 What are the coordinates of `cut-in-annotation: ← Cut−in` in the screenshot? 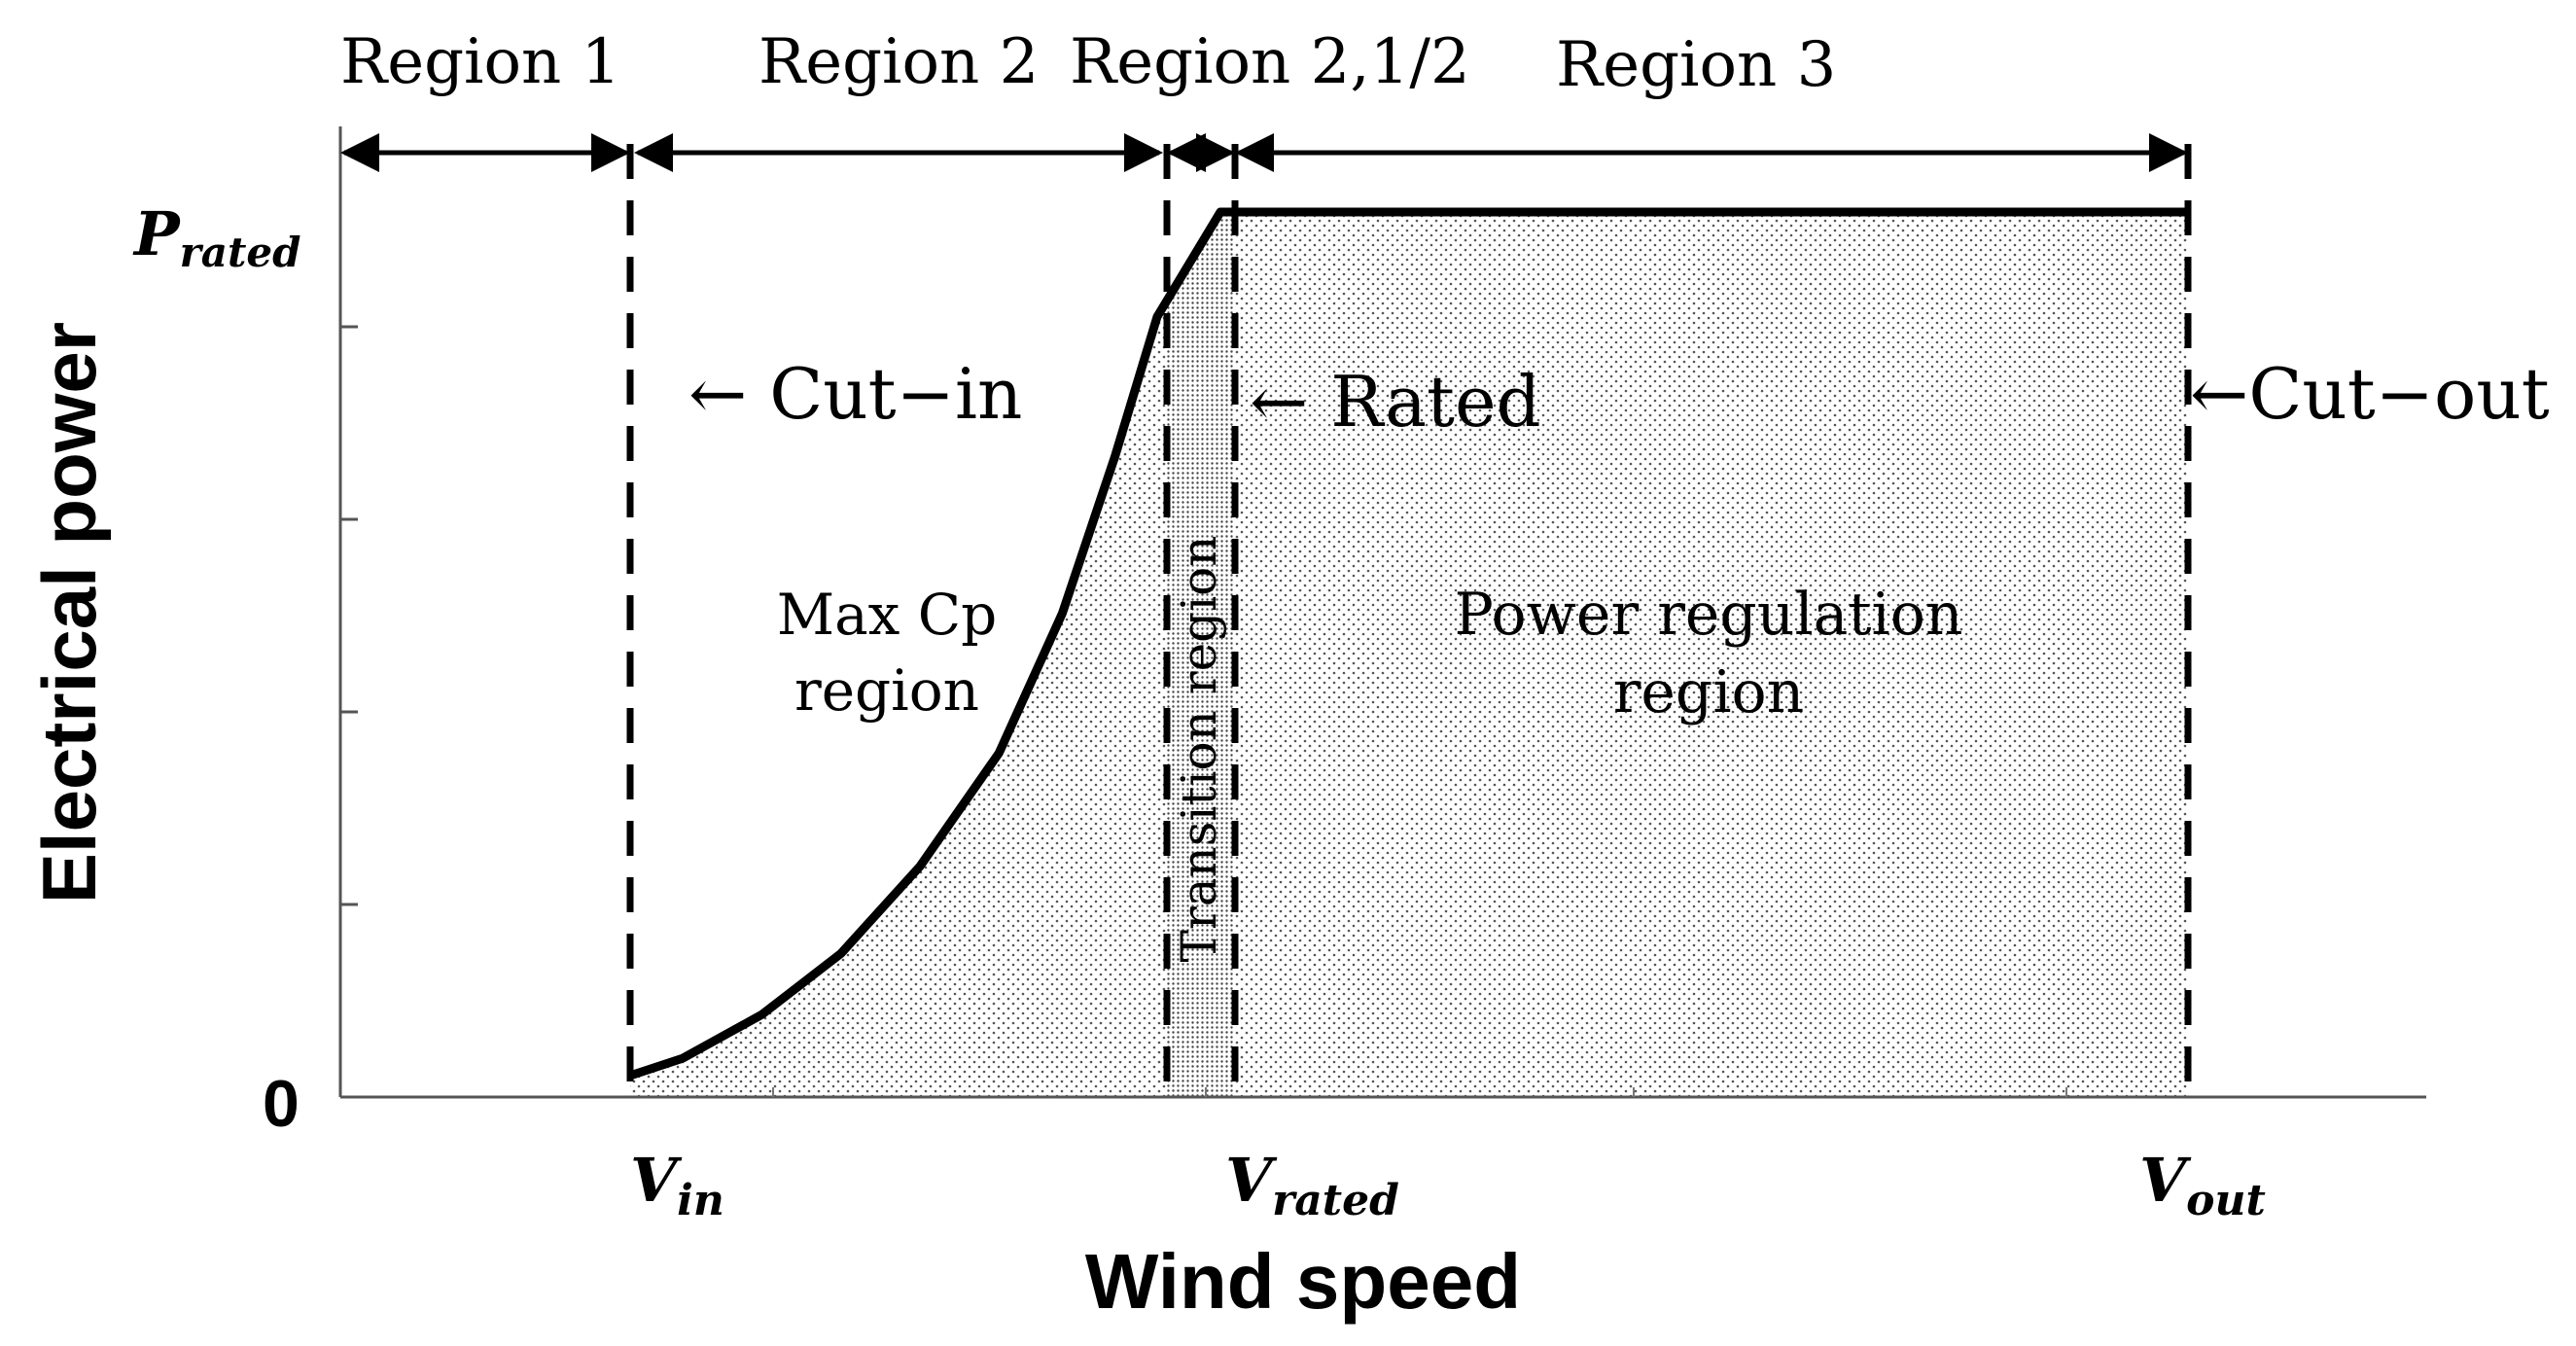 It's located at (855, 394).